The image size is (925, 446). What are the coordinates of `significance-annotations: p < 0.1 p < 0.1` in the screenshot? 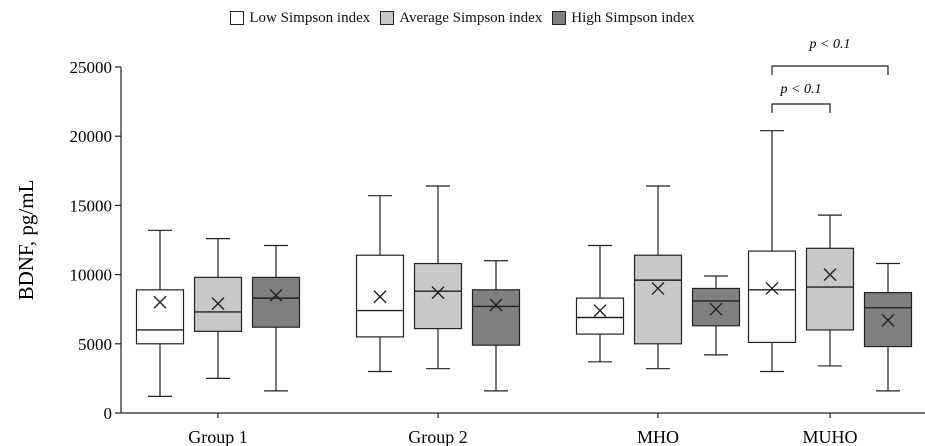 It's located at (830, 75).